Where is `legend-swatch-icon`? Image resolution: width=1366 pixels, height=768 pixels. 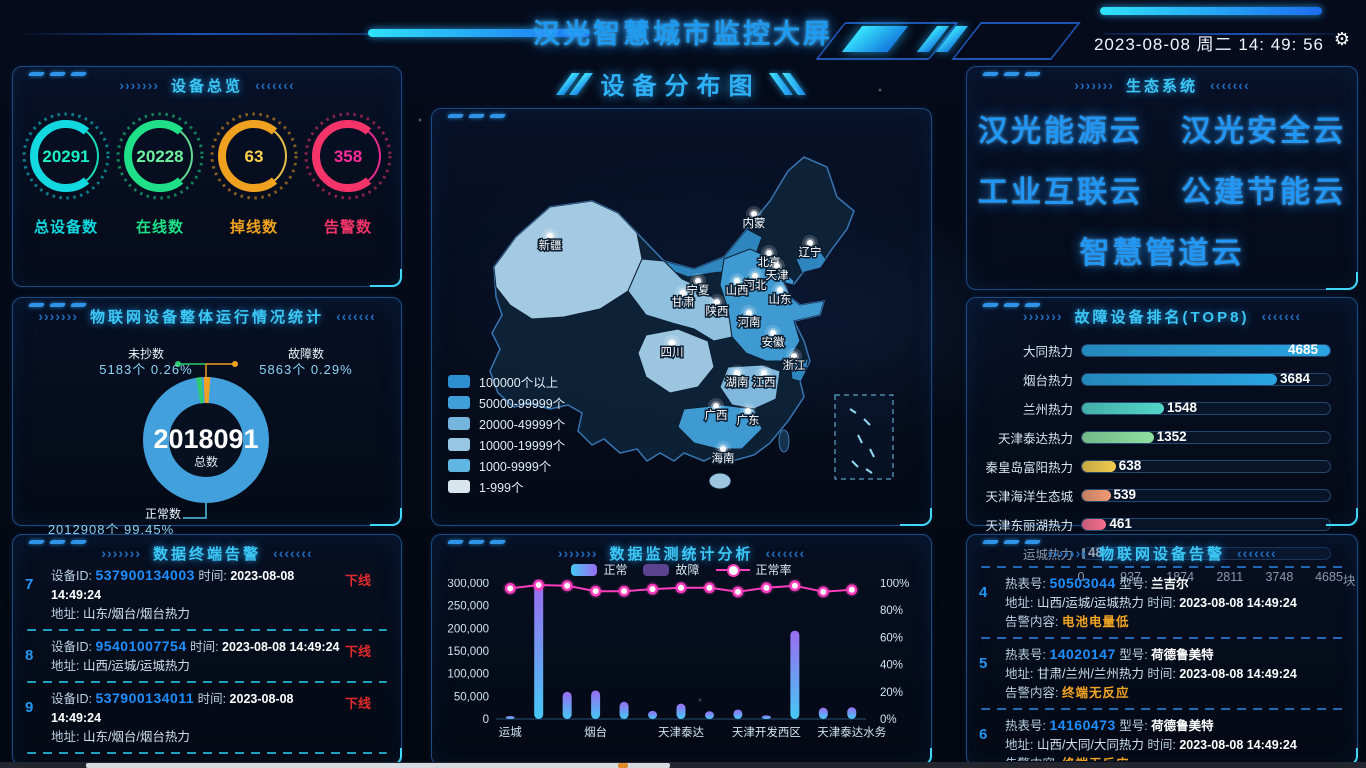 legend-swatch-icon is located at coordinates (459, 444).